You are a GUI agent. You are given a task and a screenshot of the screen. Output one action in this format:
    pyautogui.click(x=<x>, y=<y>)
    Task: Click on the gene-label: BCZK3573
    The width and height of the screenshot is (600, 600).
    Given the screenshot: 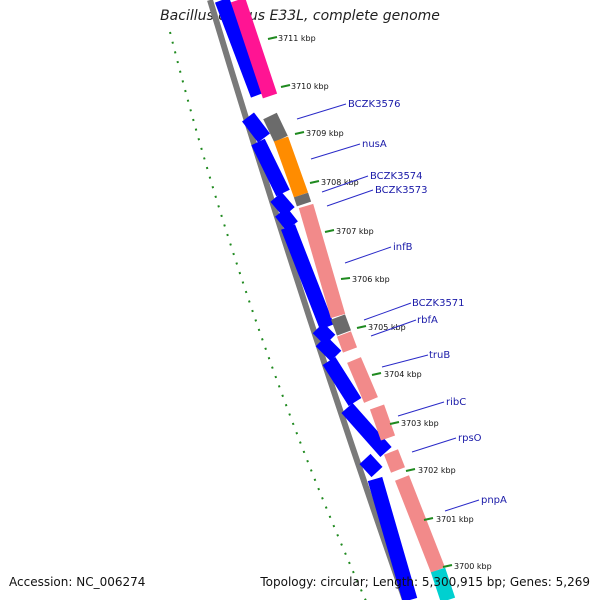 What is the action you would take?
    pyautogui.click(x=401, y=190)
    